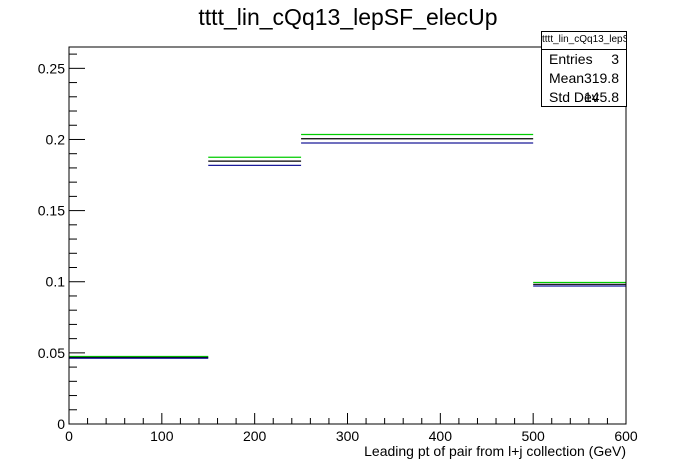 Image resolution: width=696 pixels, height=472 pixels. Describe the element at coordinates (571, 59) in the screenshot. I see `stats-entries-label: Entries` at that location.